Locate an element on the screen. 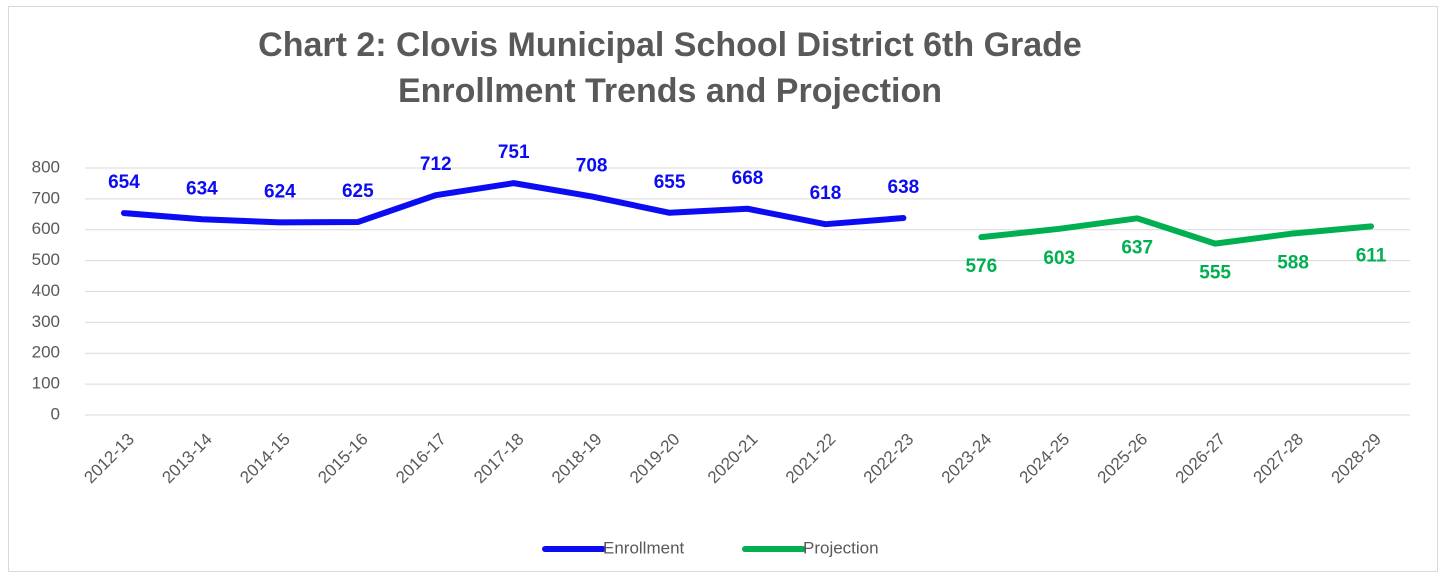  x-tick-label: 2024-25 is located at coordinates (1045, 459).